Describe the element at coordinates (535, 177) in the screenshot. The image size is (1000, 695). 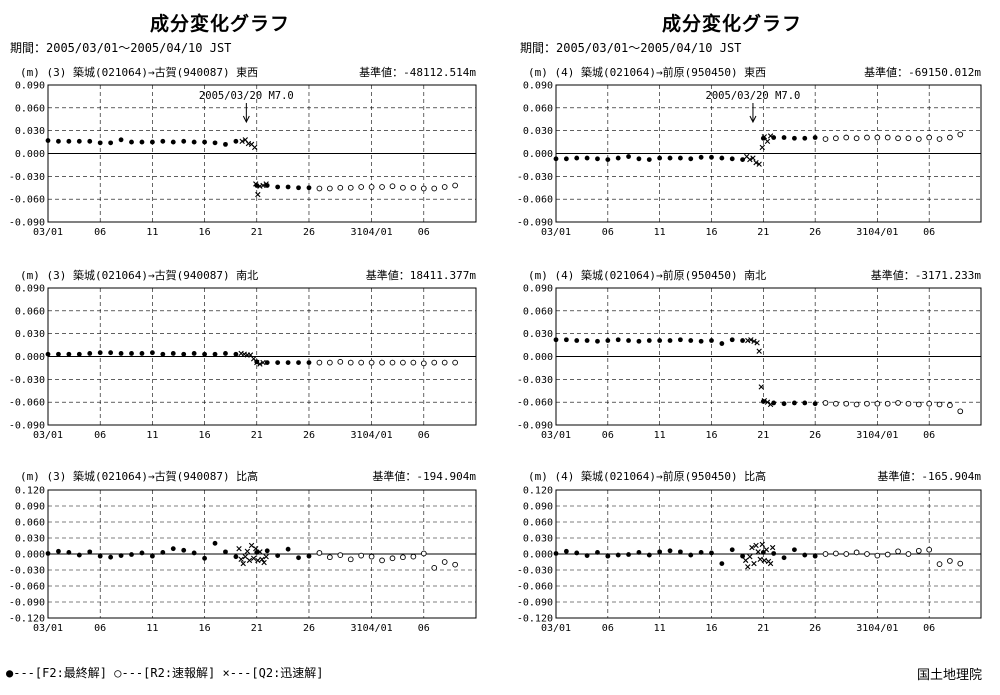
I see `y-tick-label: -0.030` at that location.